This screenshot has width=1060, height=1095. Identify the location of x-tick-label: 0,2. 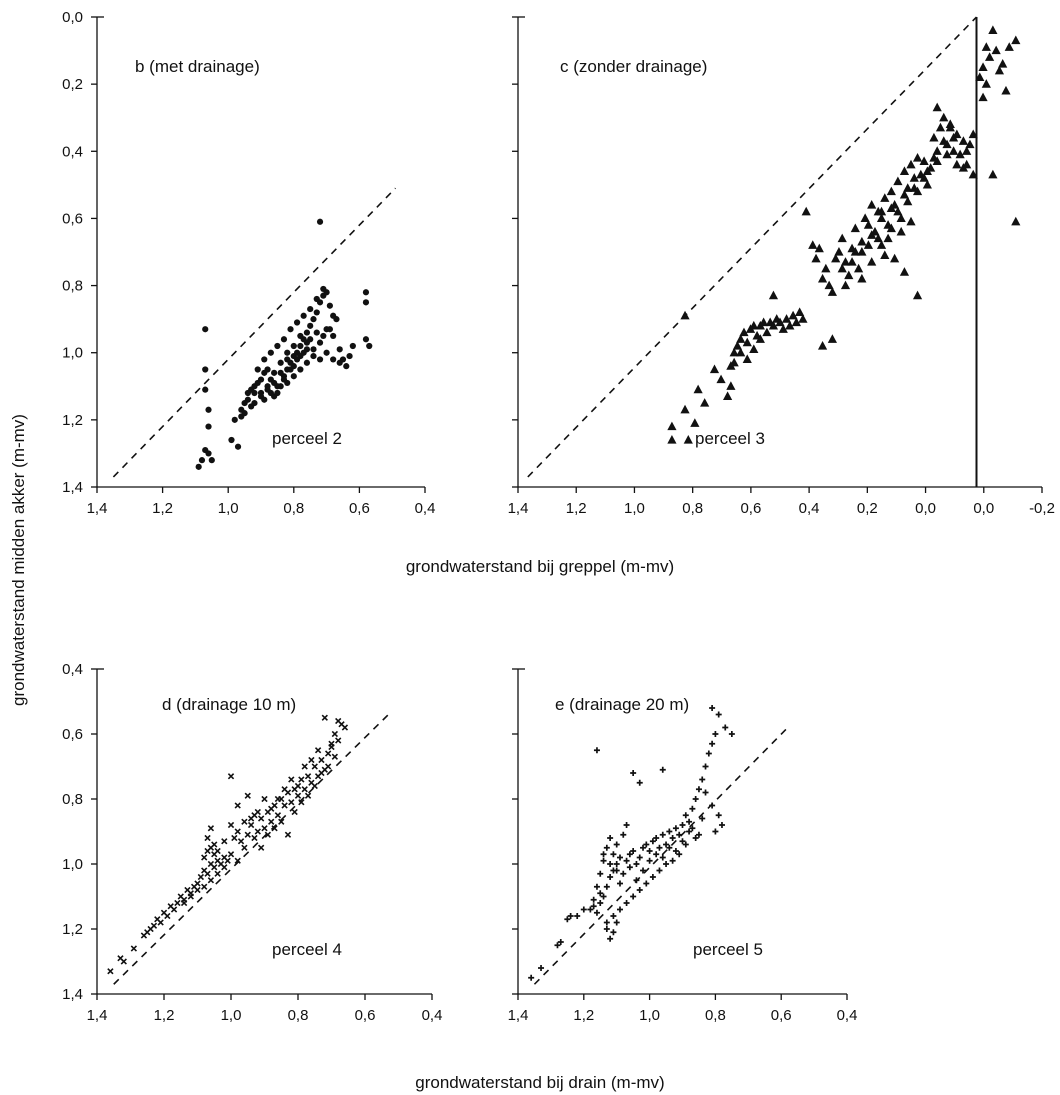
(867, 508).